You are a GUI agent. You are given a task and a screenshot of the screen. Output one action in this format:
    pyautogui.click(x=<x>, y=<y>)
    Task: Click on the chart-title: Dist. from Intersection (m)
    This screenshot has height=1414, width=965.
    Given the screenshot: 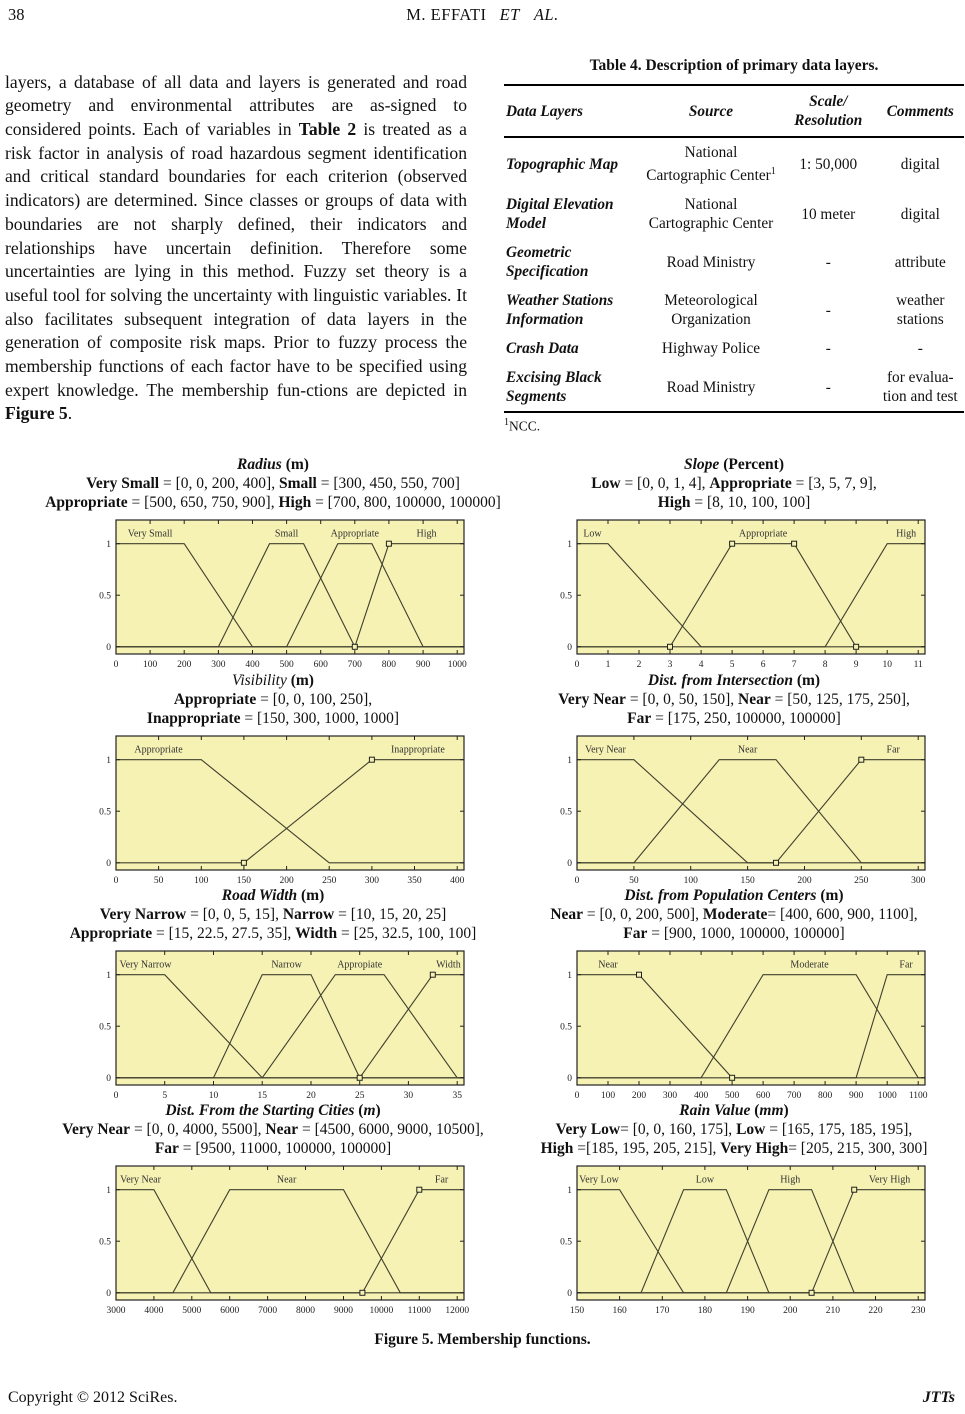 What is the action you would take?
    pyautogui.click(x=734, y=680)
    